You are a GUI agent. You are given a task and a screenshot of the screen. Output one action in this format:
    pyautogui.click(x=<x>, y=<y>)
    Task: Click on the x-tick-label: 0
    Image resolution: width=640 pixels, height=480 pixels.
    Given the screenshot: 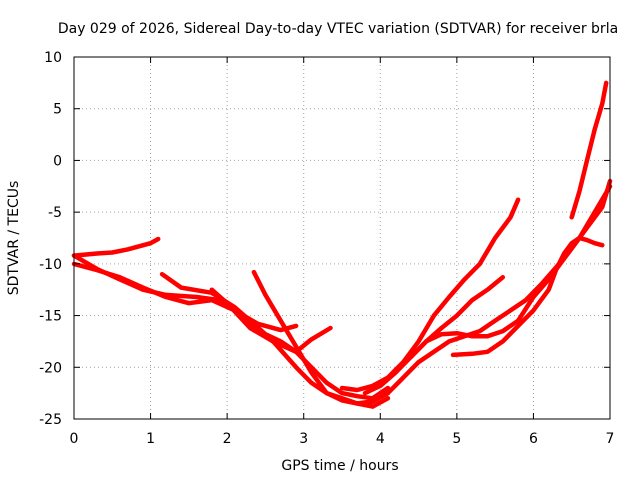 What is the action you would take?
    pyautogui.click(x=74, y=439)
    